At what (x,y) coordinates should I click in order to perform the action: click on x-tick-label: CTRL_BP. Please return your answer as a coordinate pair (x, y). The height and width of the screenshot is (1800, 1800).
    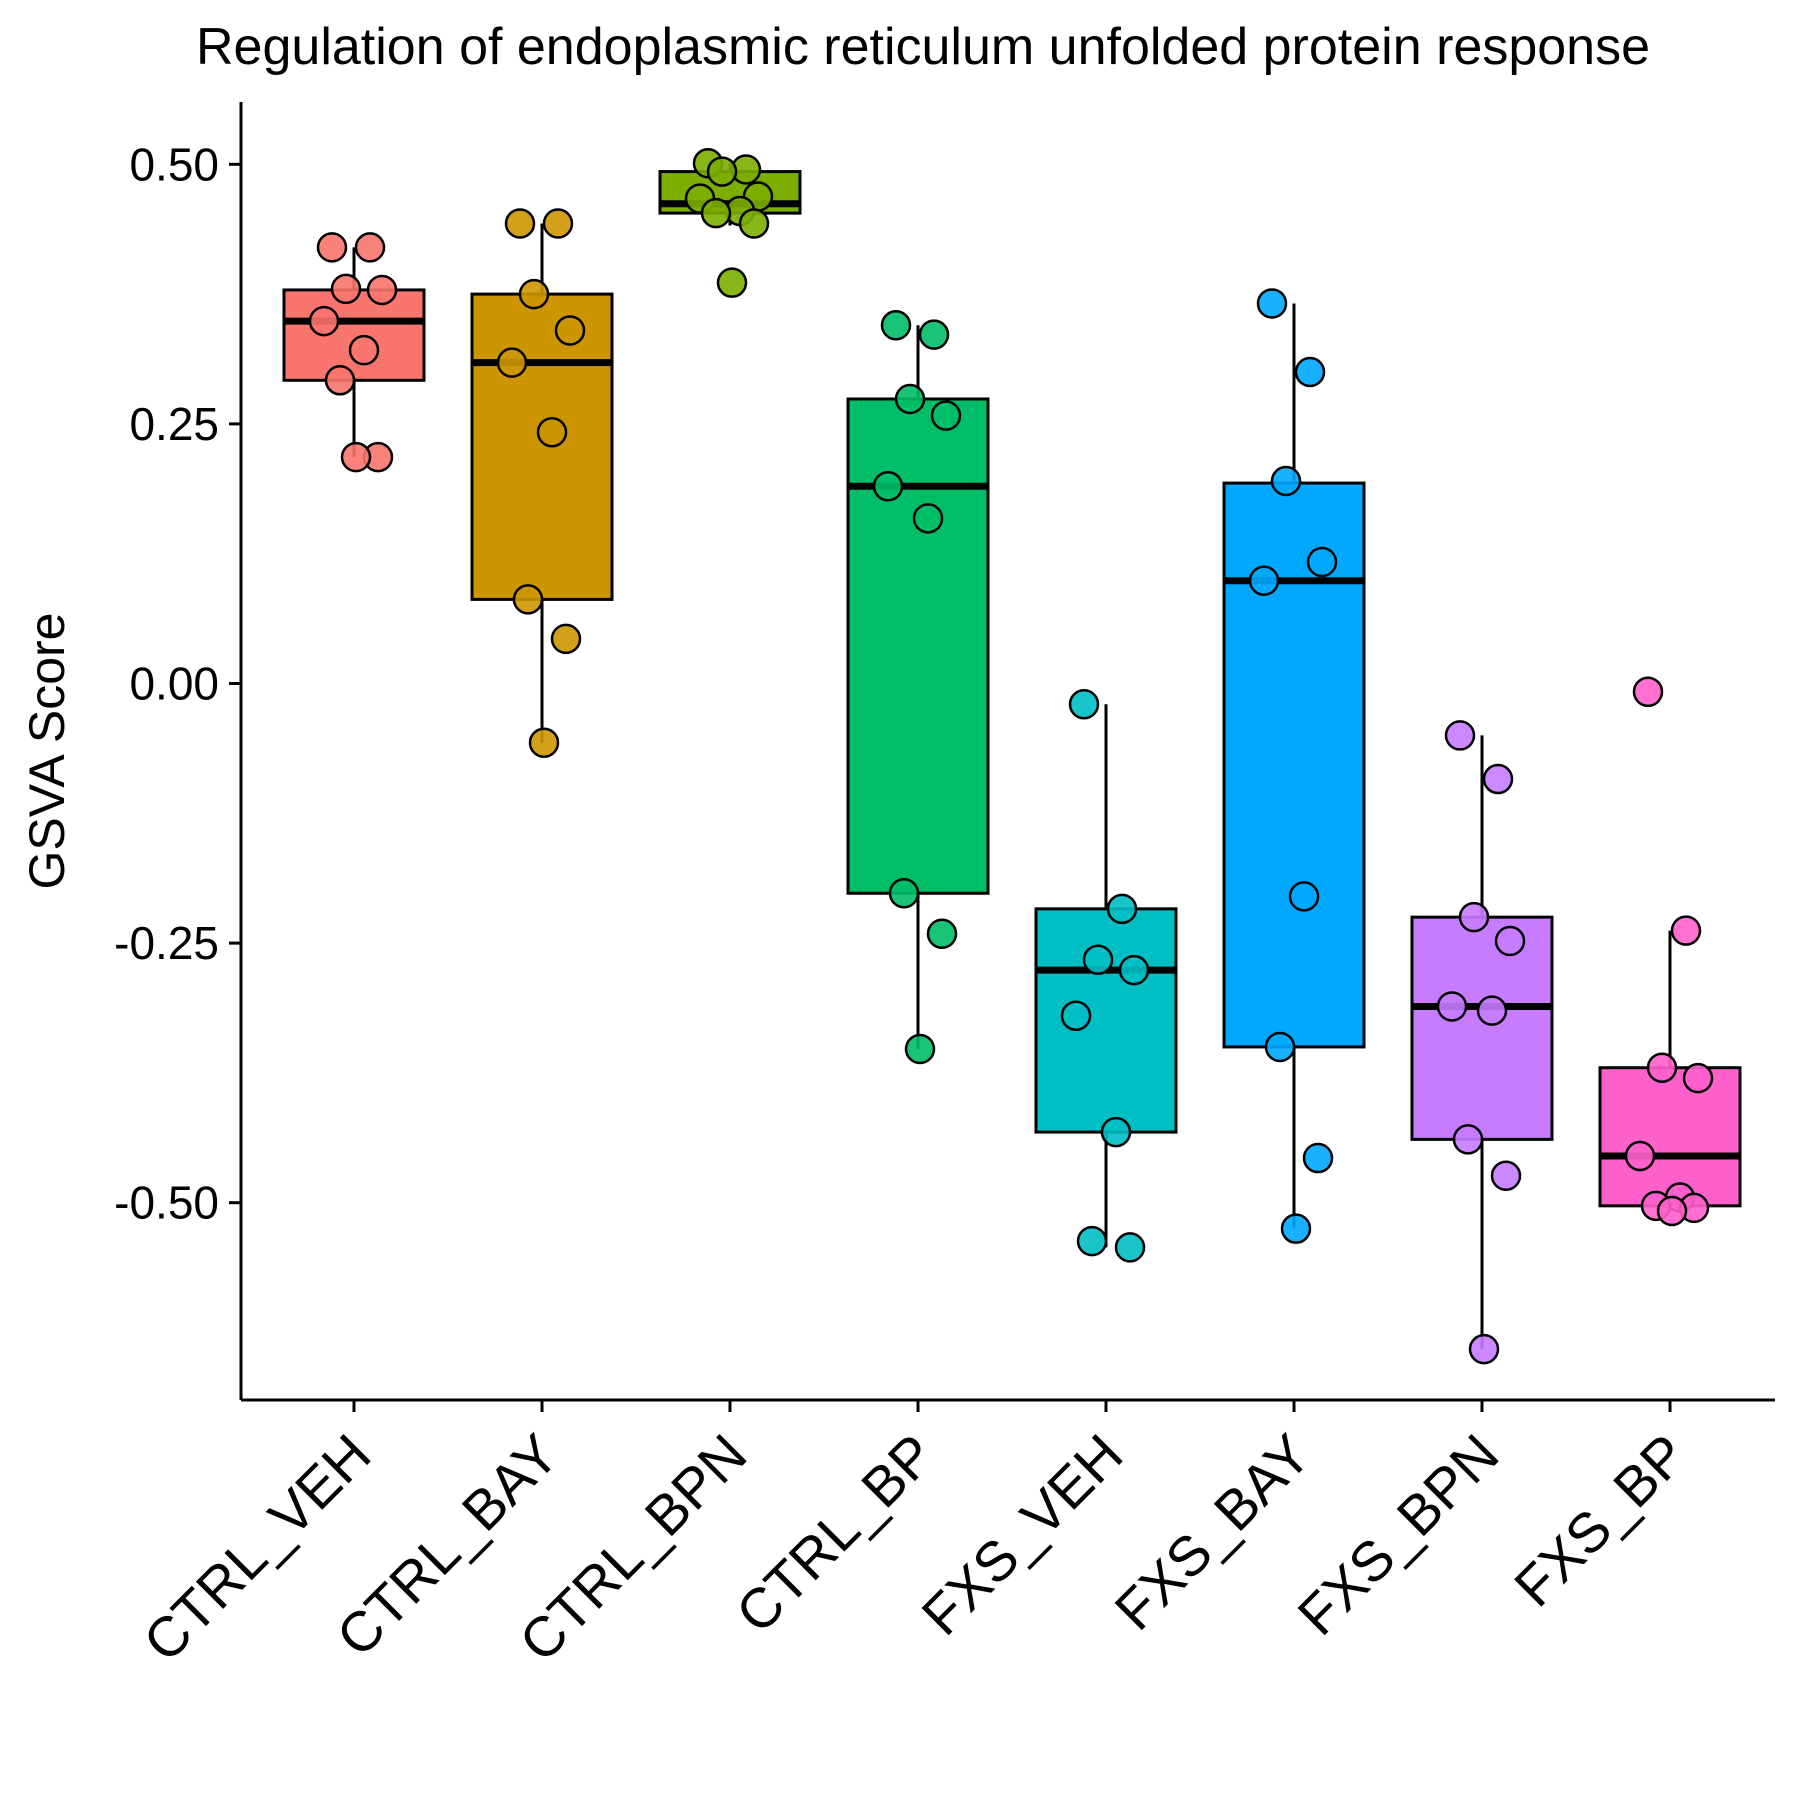
    Looking at the image, I should click on (835, 1533).